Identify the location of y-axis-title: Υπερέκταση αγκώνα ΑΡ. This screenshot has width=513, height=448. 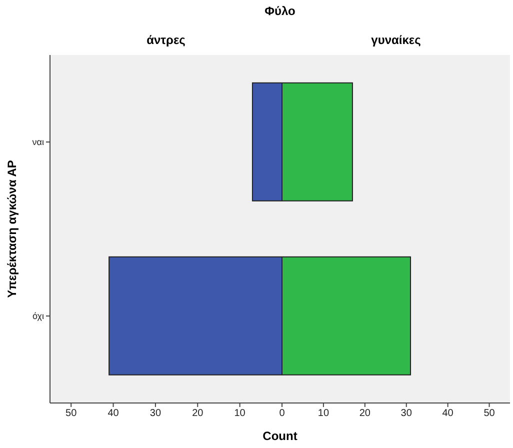
(12, 229).